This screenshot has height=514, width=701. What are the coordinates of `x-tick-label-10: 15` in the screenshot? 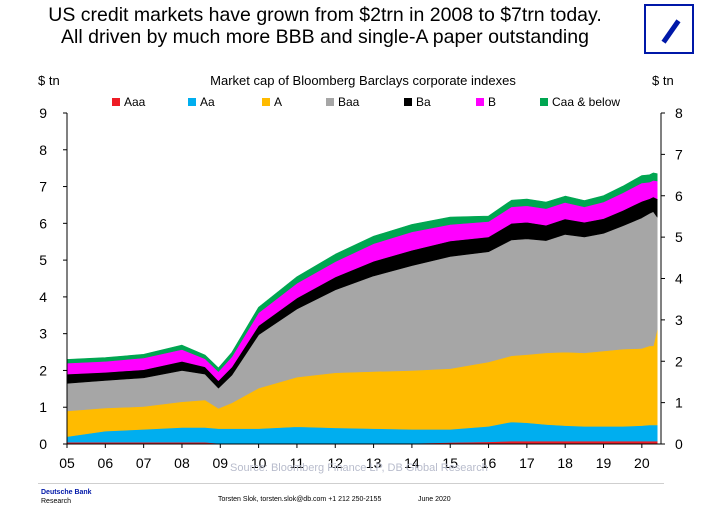 It's located at (450, 463).